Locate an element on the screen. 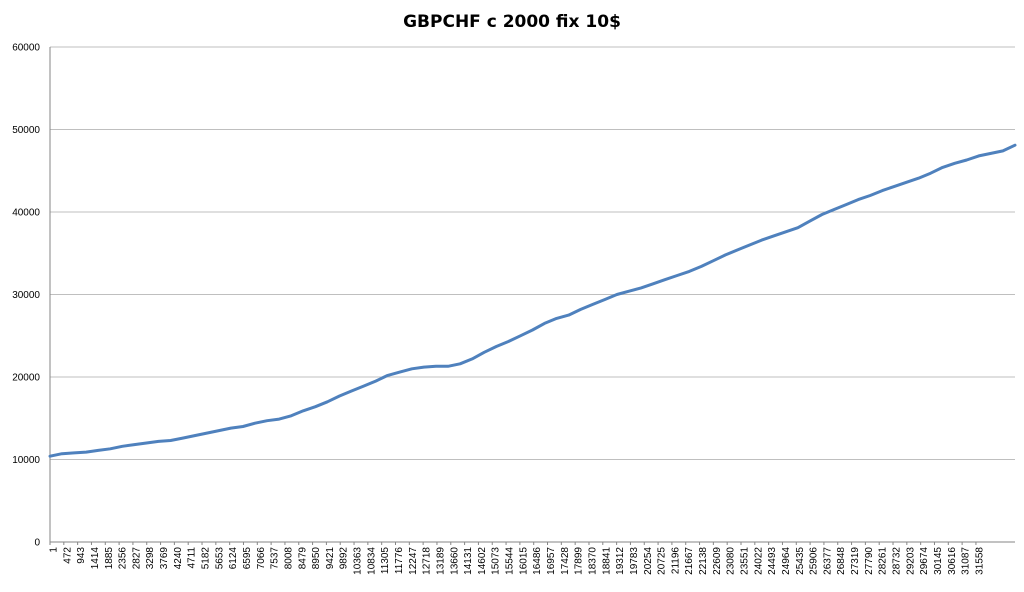 The width and height of the screenshot is (1024, 592). x-tick-label: 31558 is located at coordinates (979, 561).